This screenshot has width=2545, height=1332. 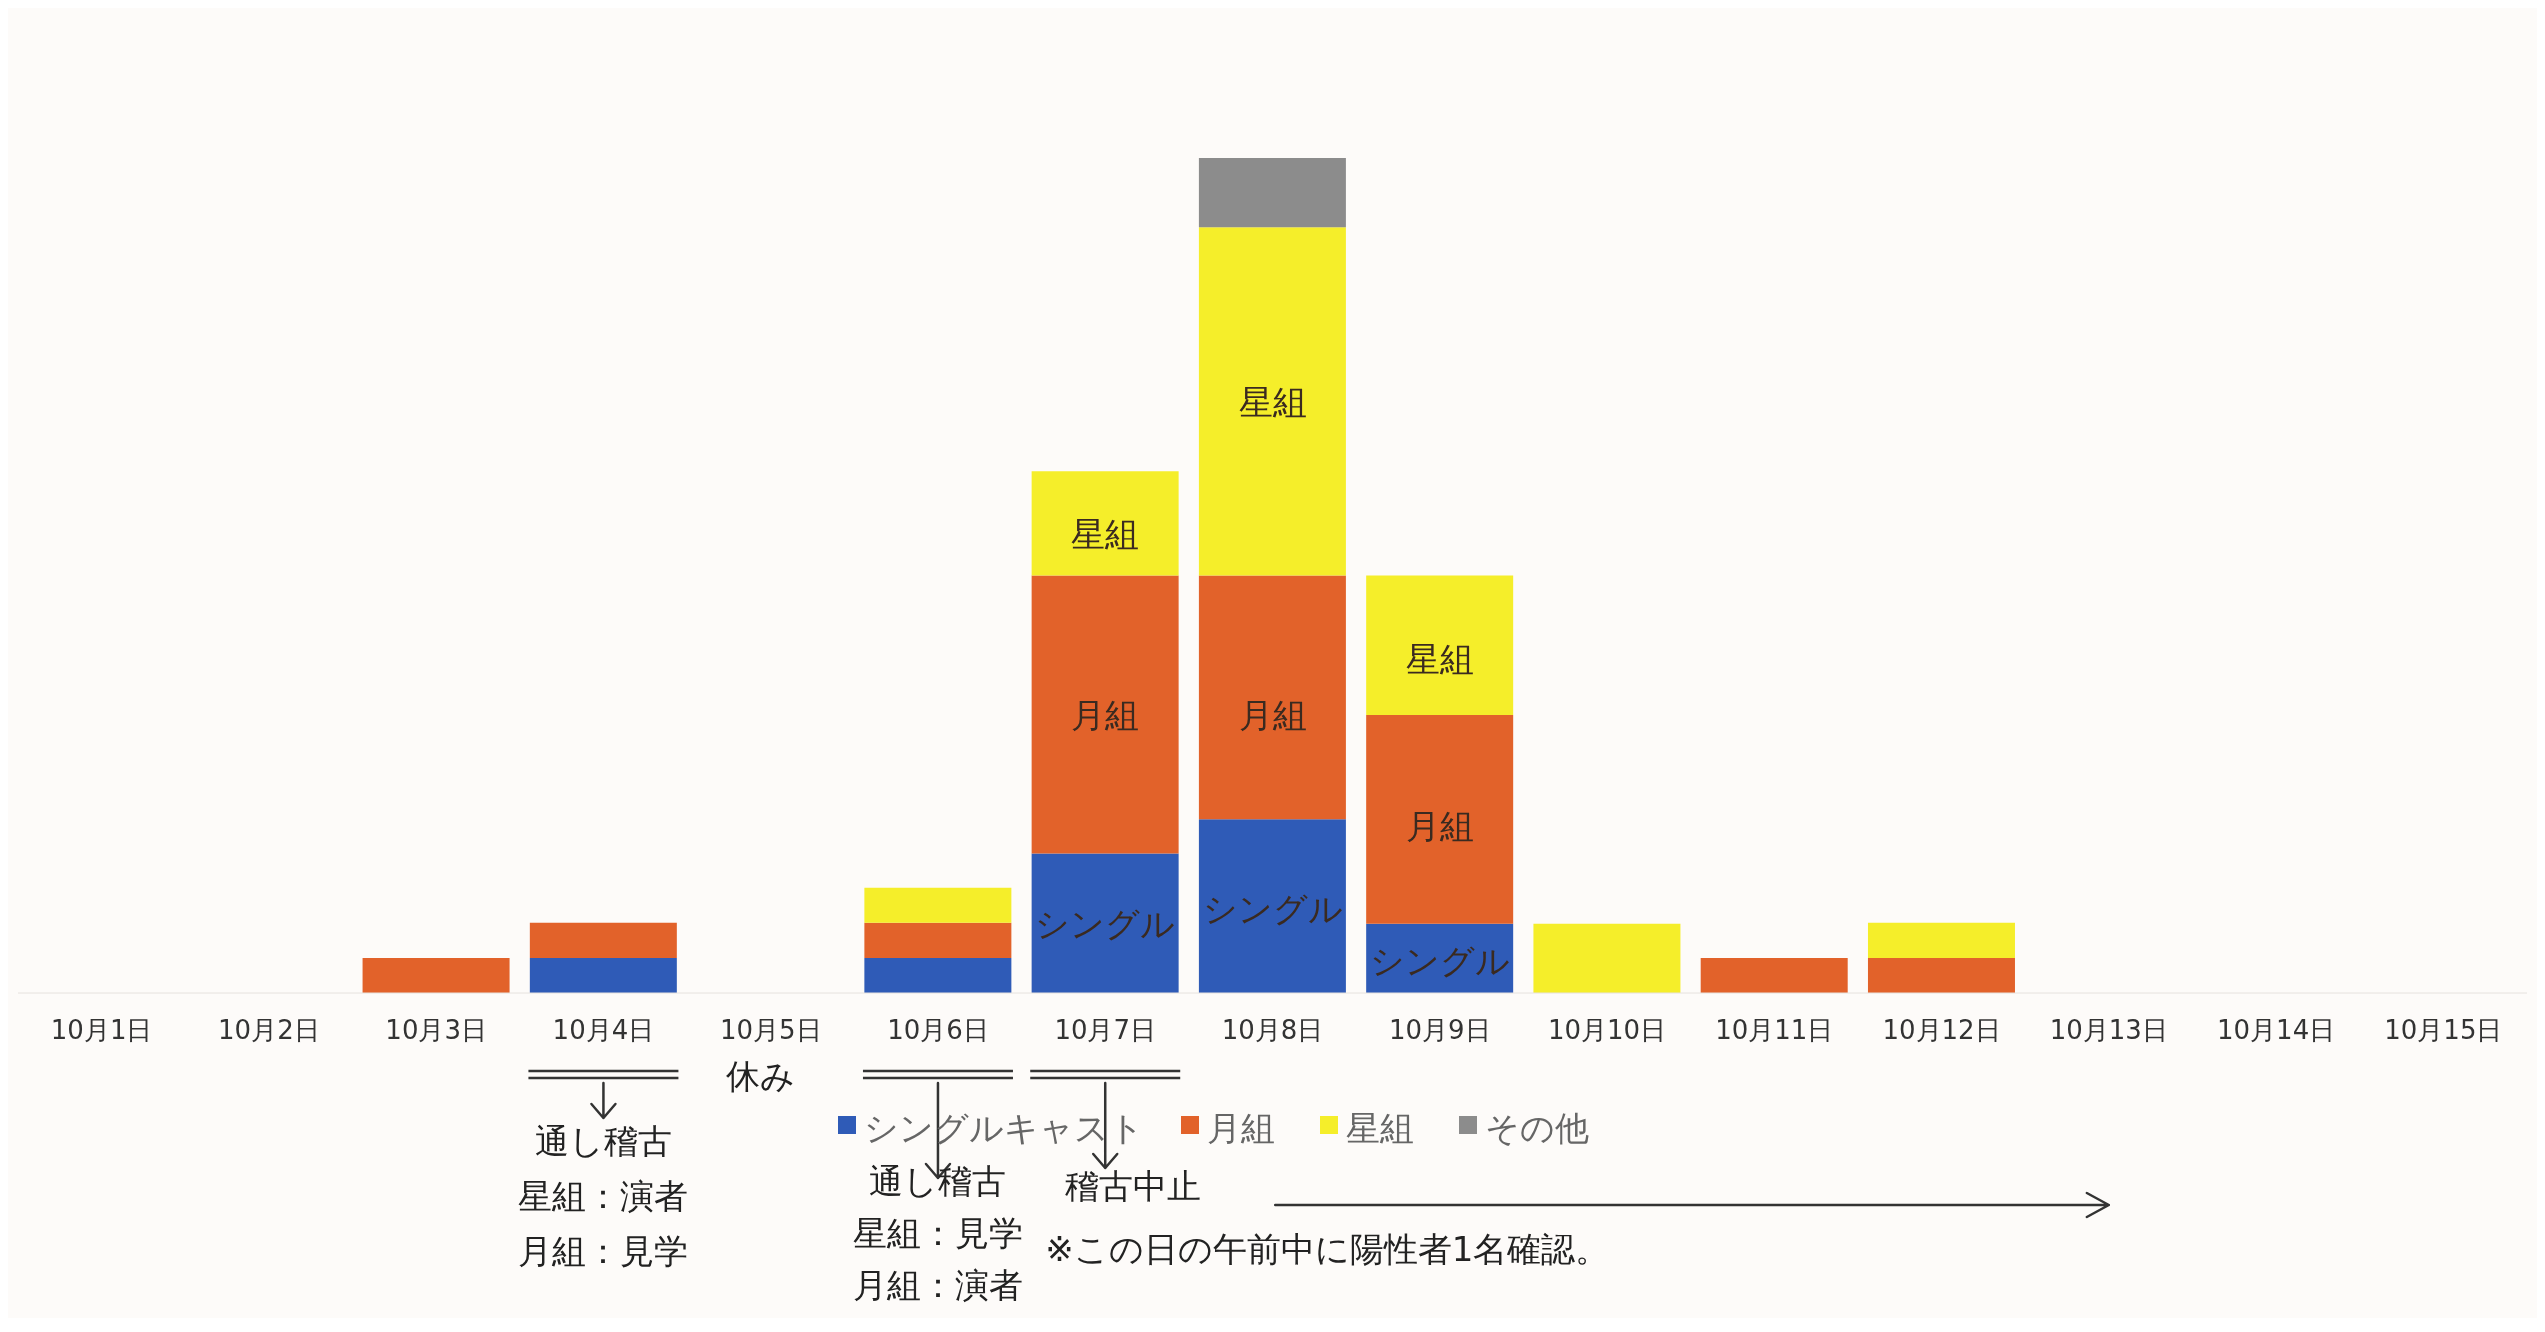 I want to click on text: 月組：演者, so click(x=937, y=1285).